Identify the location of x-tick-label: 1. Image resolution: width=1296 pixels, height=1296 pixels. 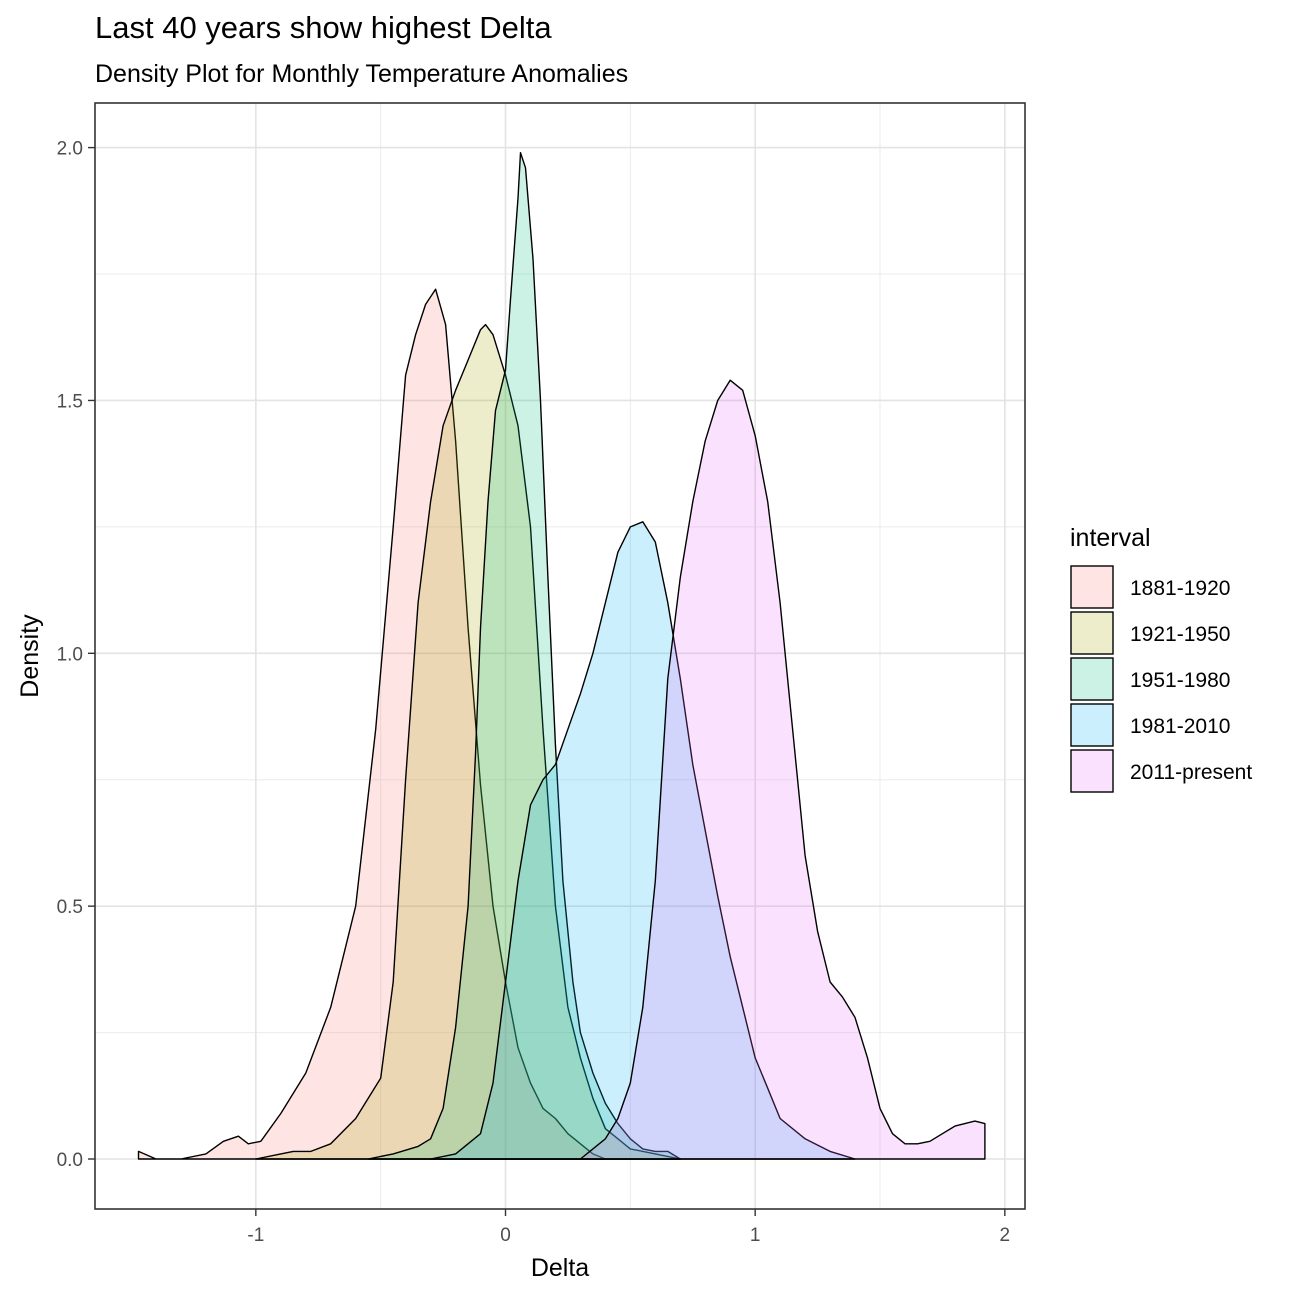
(755, 1235).